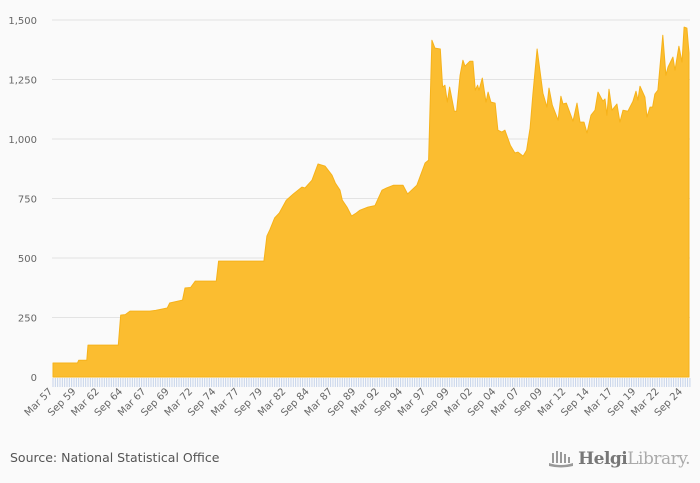 The height and width of the screenshot is (483, 700). I want to click on y-tick-label: 250, so click(27, 319).